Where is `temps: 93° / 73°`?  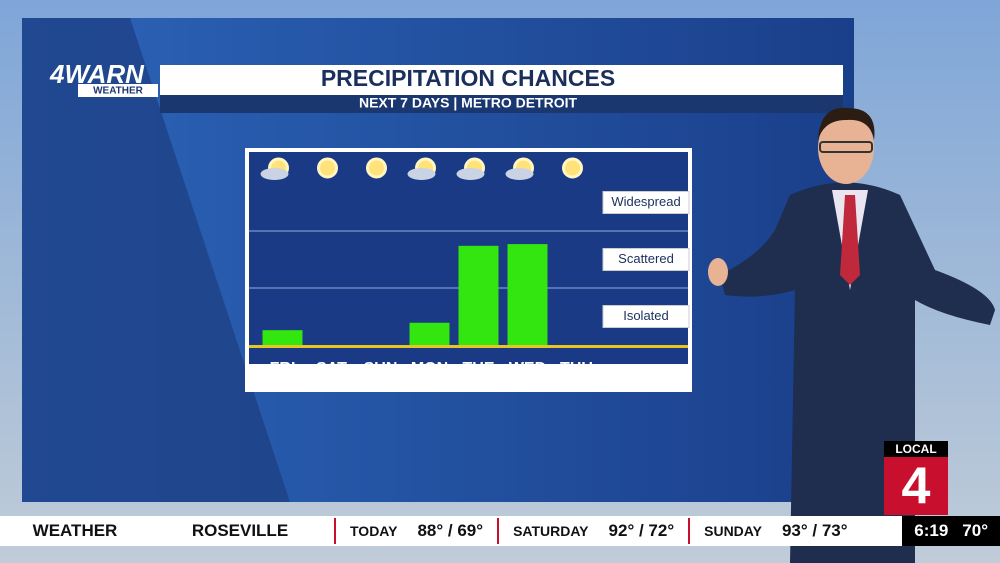 temps: 93° / 73° is located at coordinates (814, 530).